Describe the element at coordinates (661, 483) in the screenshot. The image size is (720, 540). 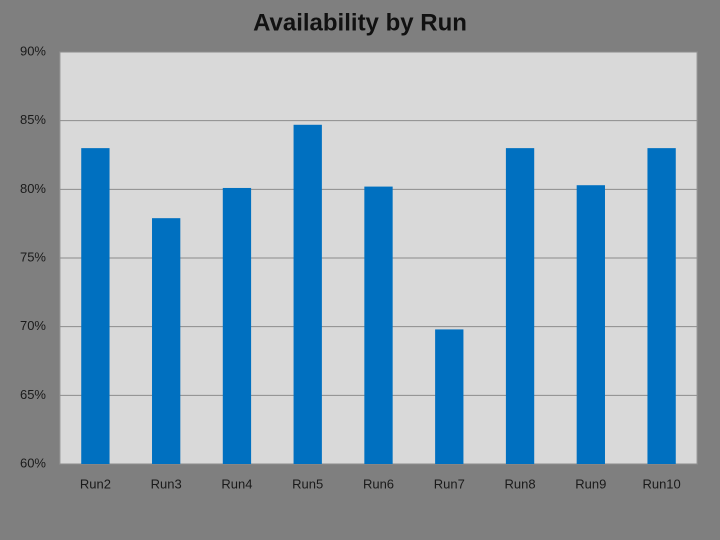
I see `x-tick-label: Run10` at that location.